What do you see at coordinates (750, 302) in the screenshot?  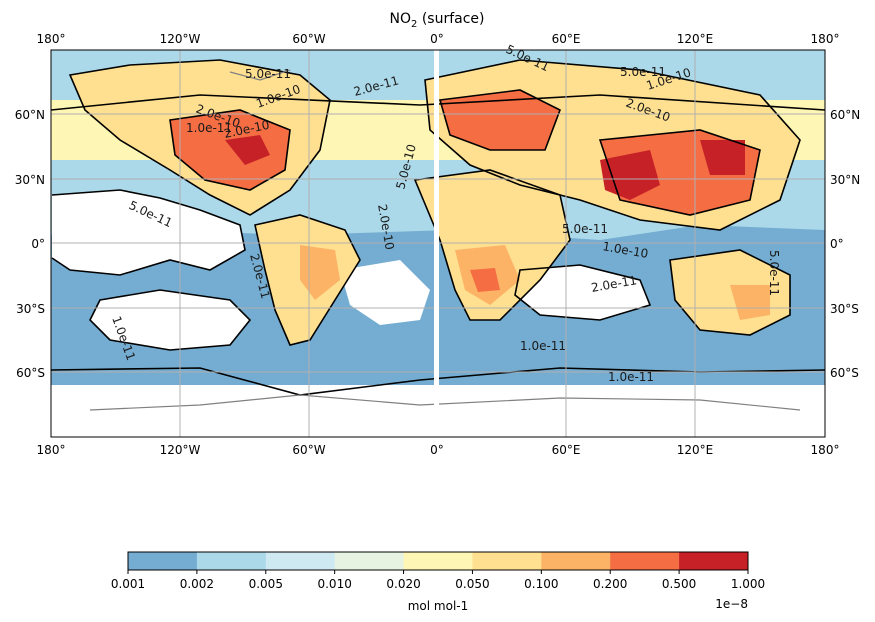 I see `australia-hotspot` at bounding box center [750, 302].